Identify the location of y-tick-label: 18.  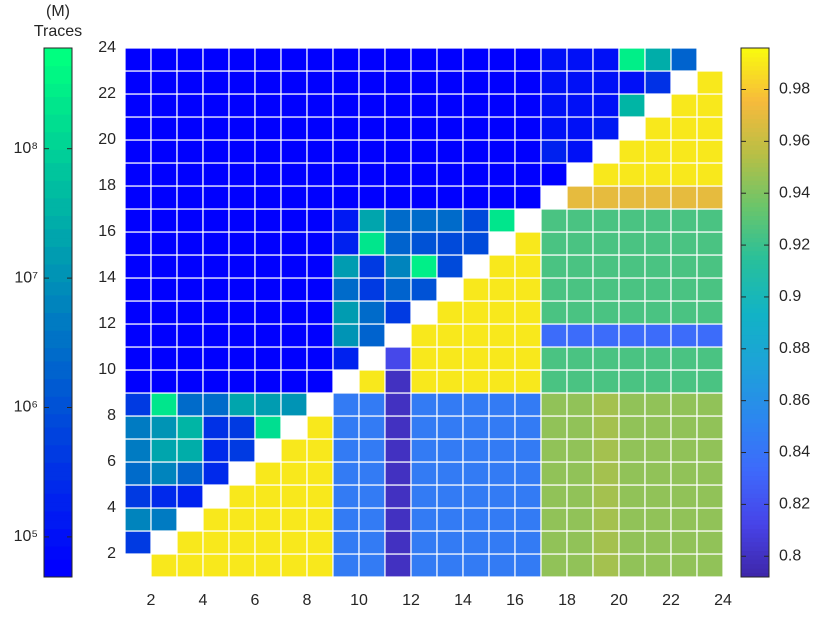
(107, 185).